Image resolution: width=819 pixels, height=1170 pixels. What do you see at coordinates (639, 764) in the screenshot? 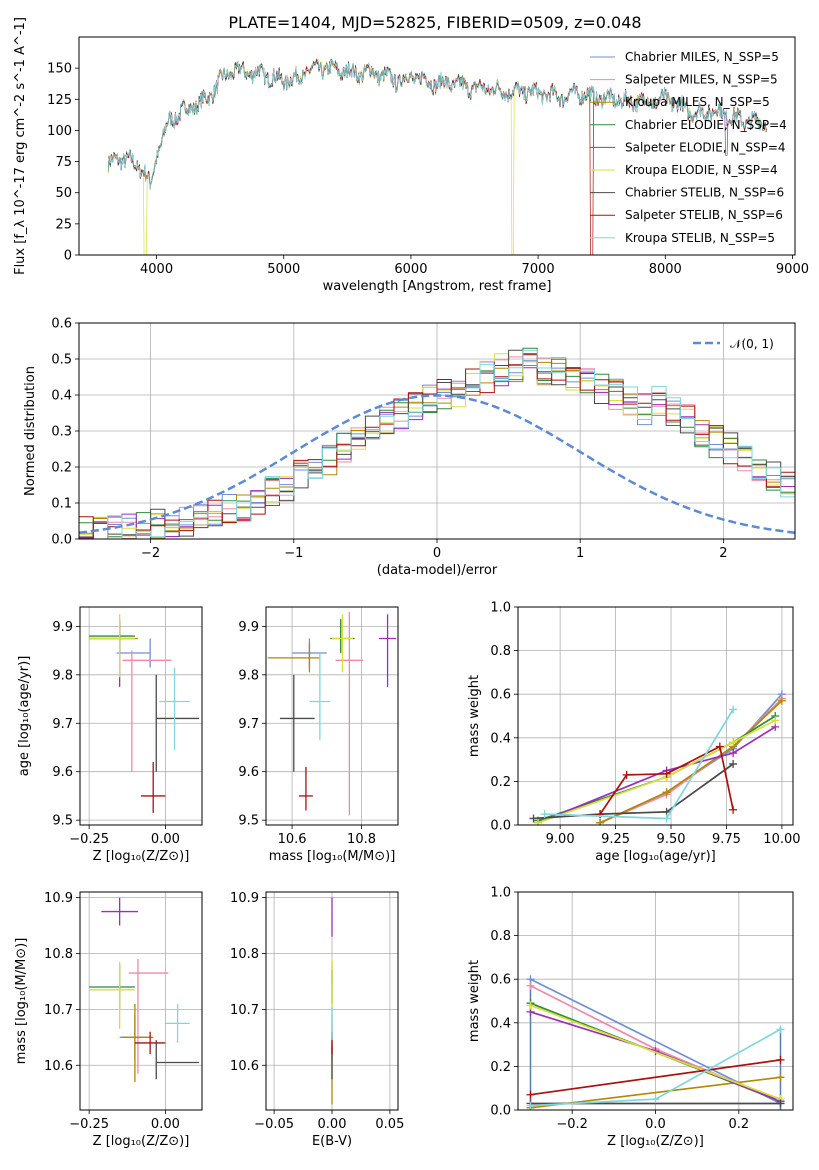
I see `weight-series-kroupa-stelib` at bounding box center [639, 764].